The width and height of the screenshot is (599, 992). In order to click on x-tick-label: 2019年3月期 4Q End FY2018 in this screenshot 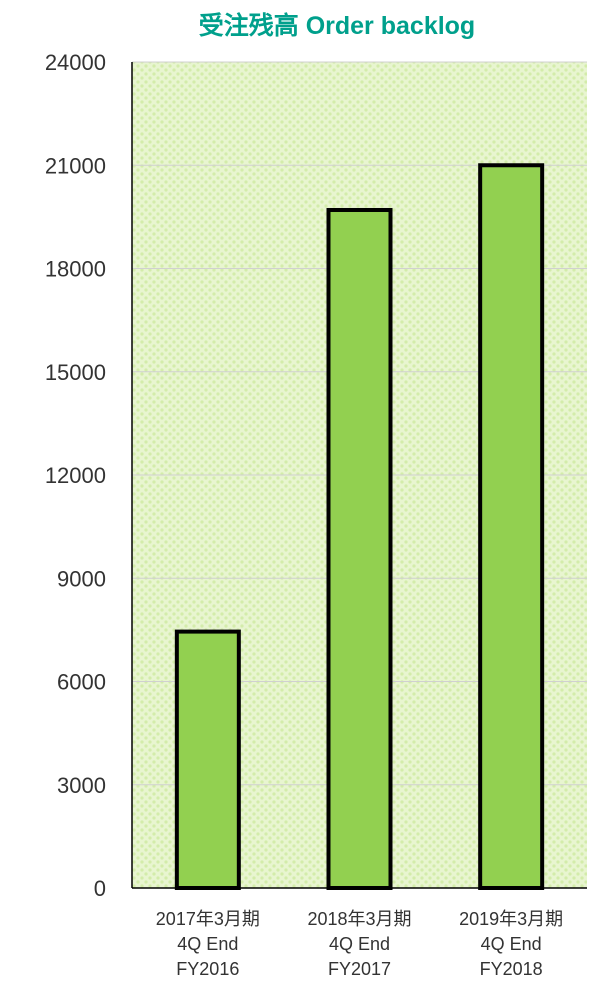, I will do `click(511, 944)`.